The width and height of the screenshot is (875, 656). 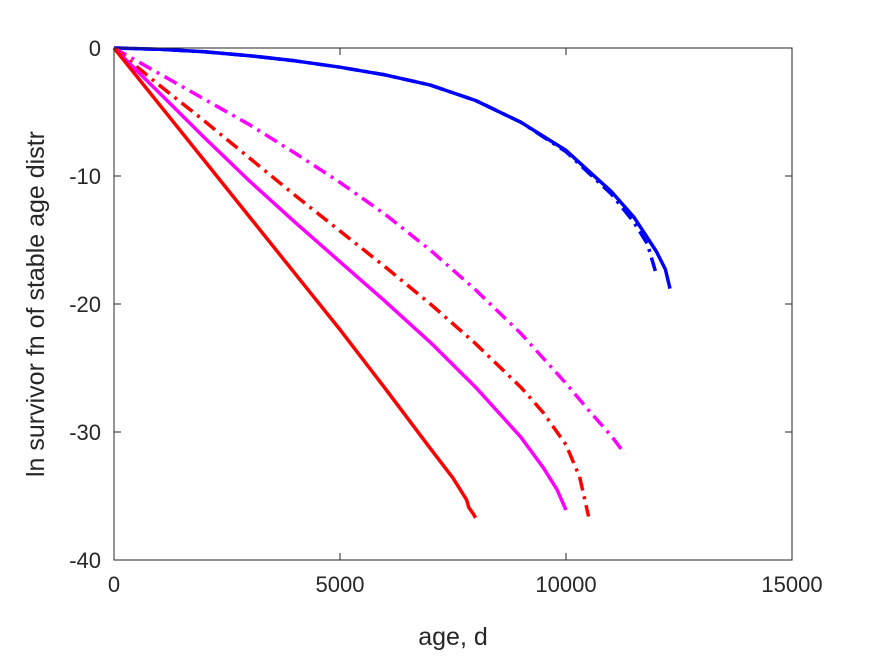 I want to click on y-tick-label: 0, so click(x=95, y=48).